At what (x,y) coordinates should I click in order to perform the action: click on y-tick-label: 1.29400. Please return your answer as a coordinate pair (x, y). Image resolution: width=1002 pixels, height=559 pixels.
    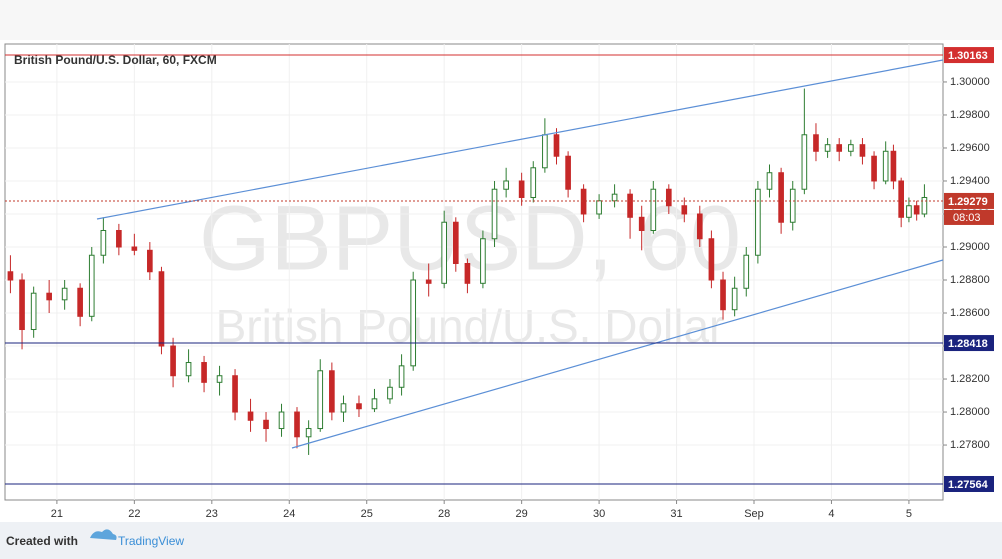
    Looking at the image, I should click on (970, 181).